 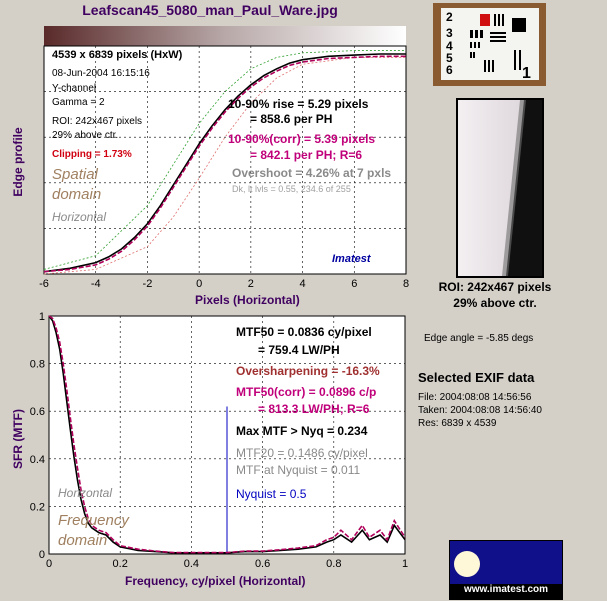 I want to click on x-tick-label: 8, so click(x=406, y=284).